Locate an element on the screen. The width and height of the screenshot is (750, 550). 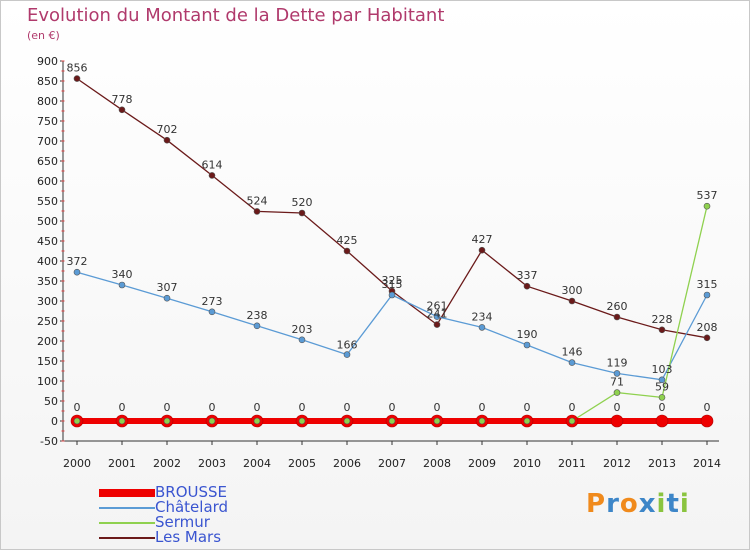
logo-letter: t is located at coordinates (673, 504).